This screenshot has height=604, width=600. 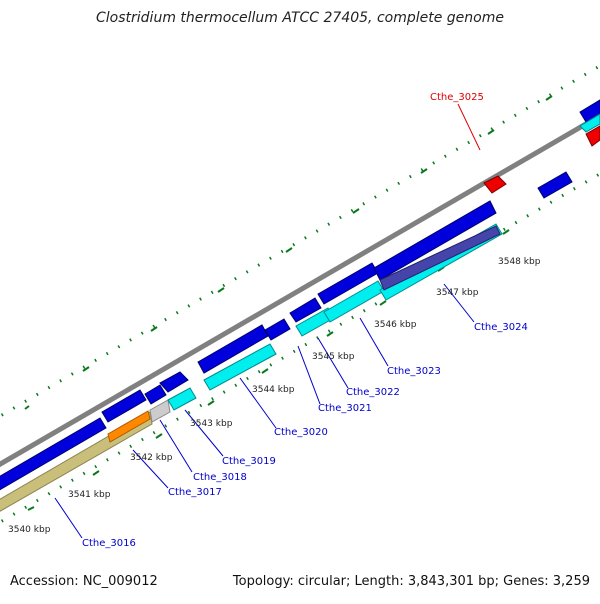 I want to click on accession-label: Accession: NC_009012, so click(x=84, y=581).